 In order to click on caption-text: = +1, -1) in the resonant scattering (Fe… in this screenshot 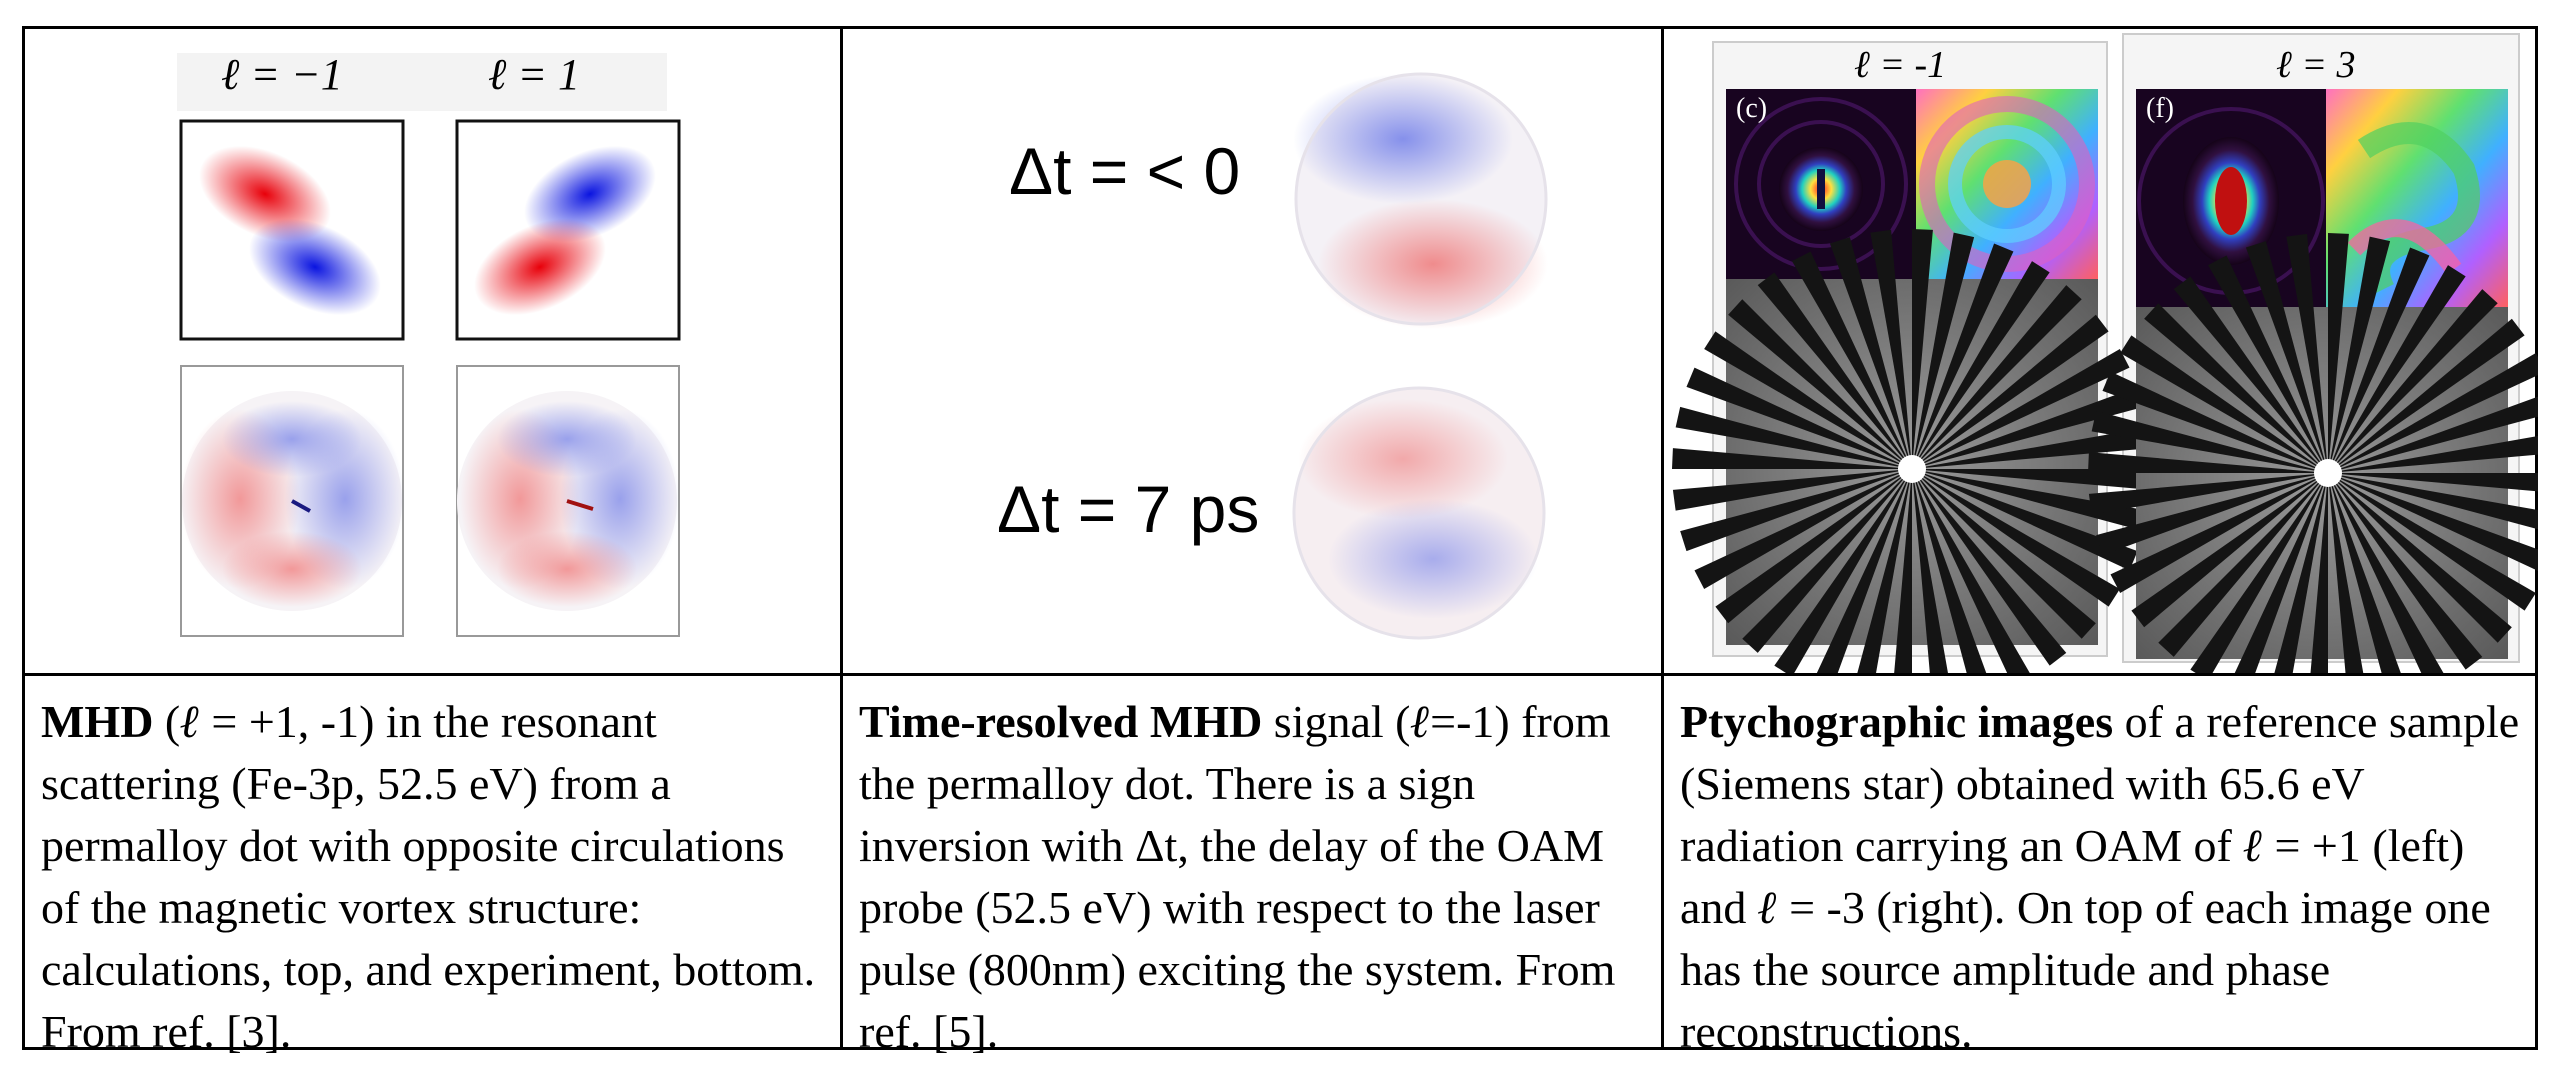, I will do `click(428, 876)`.